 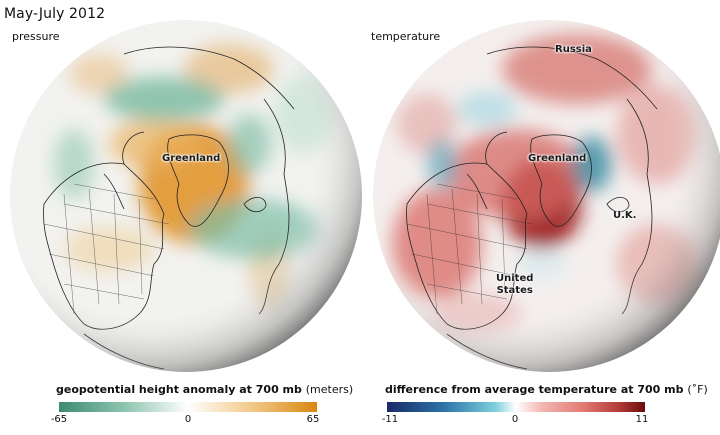 I want to click on us-label-line1: United, so click(x=515, y=278).